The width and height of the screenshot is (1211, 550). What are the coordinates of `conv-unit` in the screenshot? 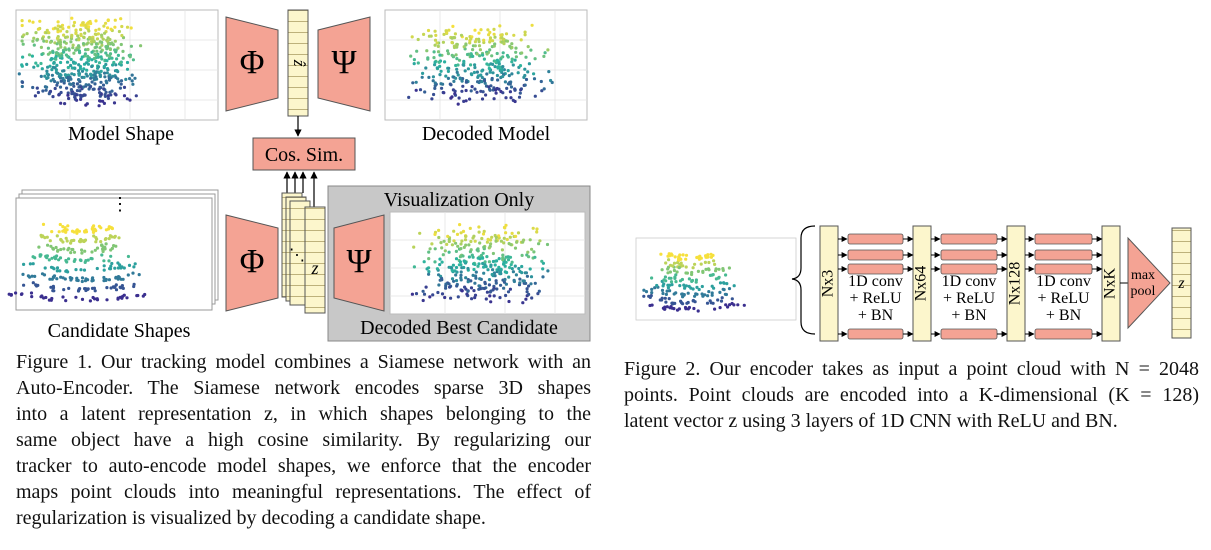 It's located at (969, 255).